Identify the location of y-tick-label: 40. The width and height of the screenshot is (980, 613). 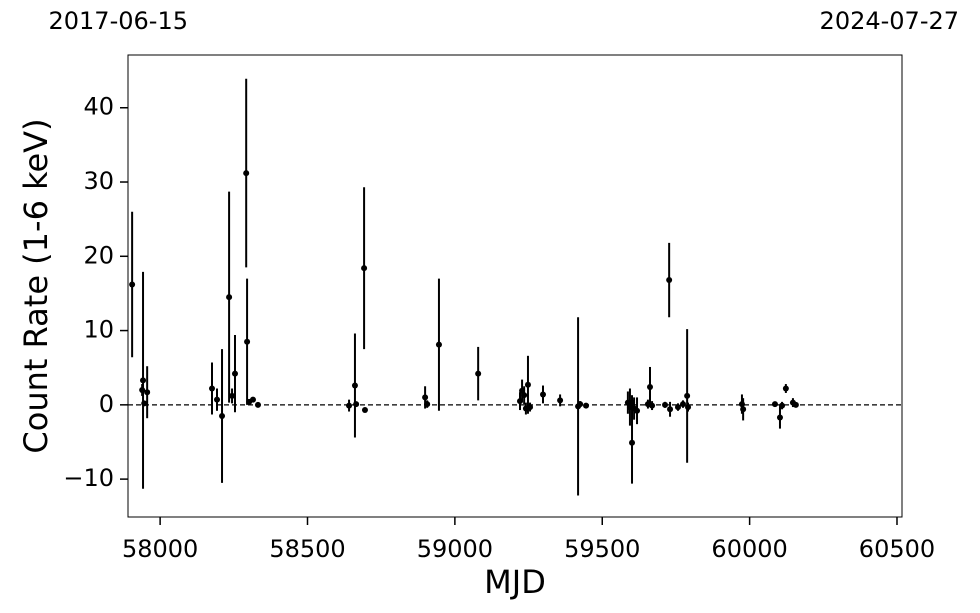
(98, 107).